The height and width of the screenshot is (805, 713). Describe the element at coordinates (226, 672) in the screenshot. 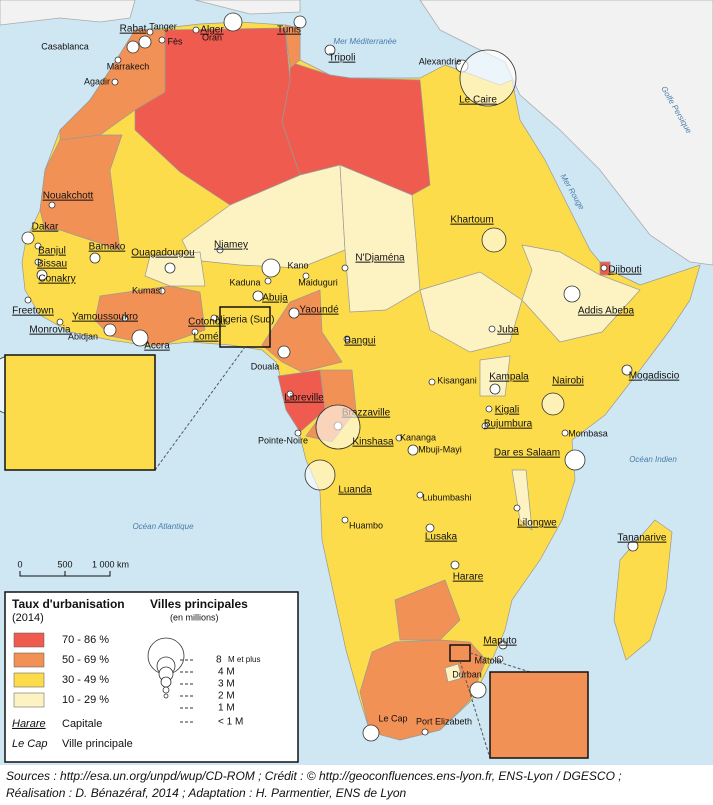

I see `legend-size-label: 4 M` at that location.